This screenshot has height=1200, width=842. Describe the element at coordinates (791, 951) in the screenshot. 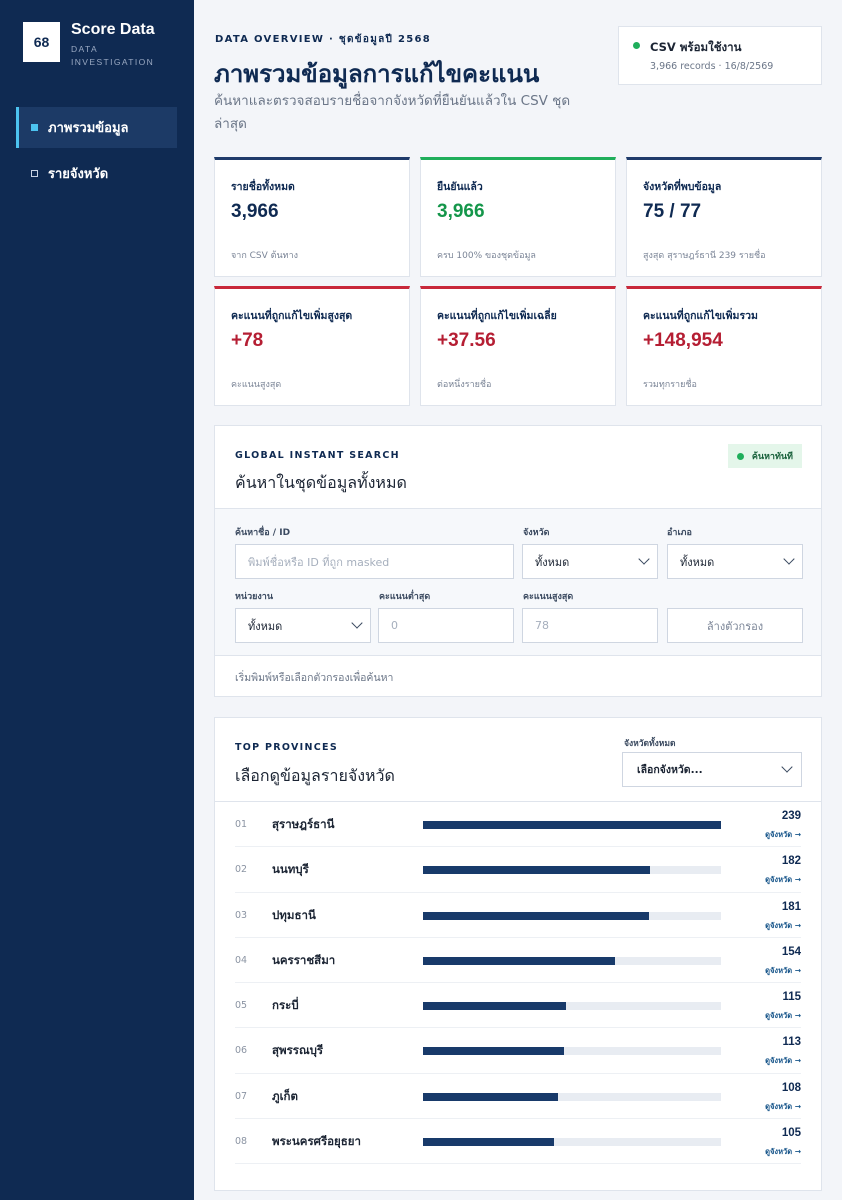

I see `province-count: 154` at that location.